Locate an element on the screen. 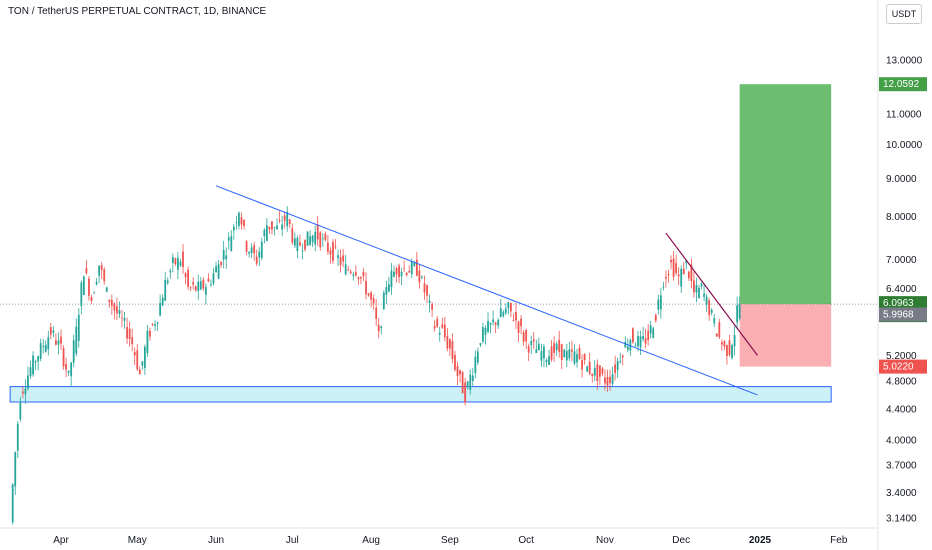  currency-button: USDT is located at coordinates (904, 14).